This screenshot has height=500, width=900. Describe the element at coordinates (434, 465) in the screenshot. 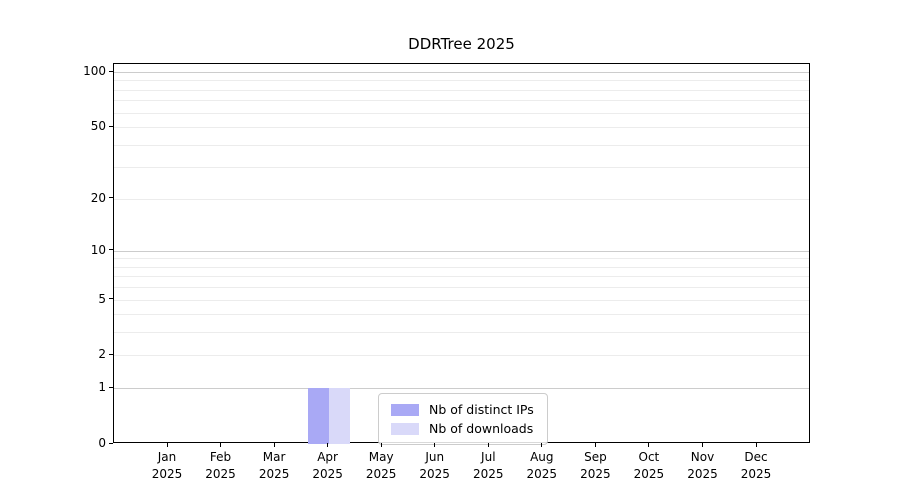

I see `x-tick-label-jun: Jun 2025` at that location.